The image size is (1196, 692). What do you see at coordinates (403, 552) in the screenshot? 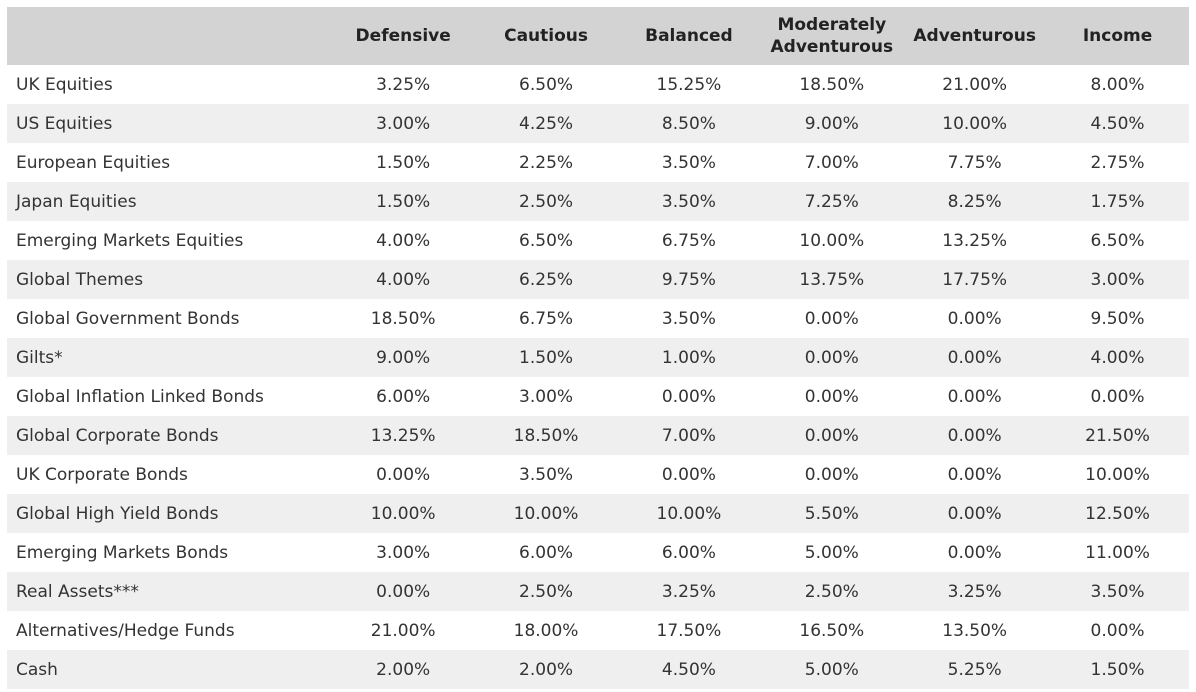
I see `allocation-value: 3.00%` at bounding box center [403, 552].